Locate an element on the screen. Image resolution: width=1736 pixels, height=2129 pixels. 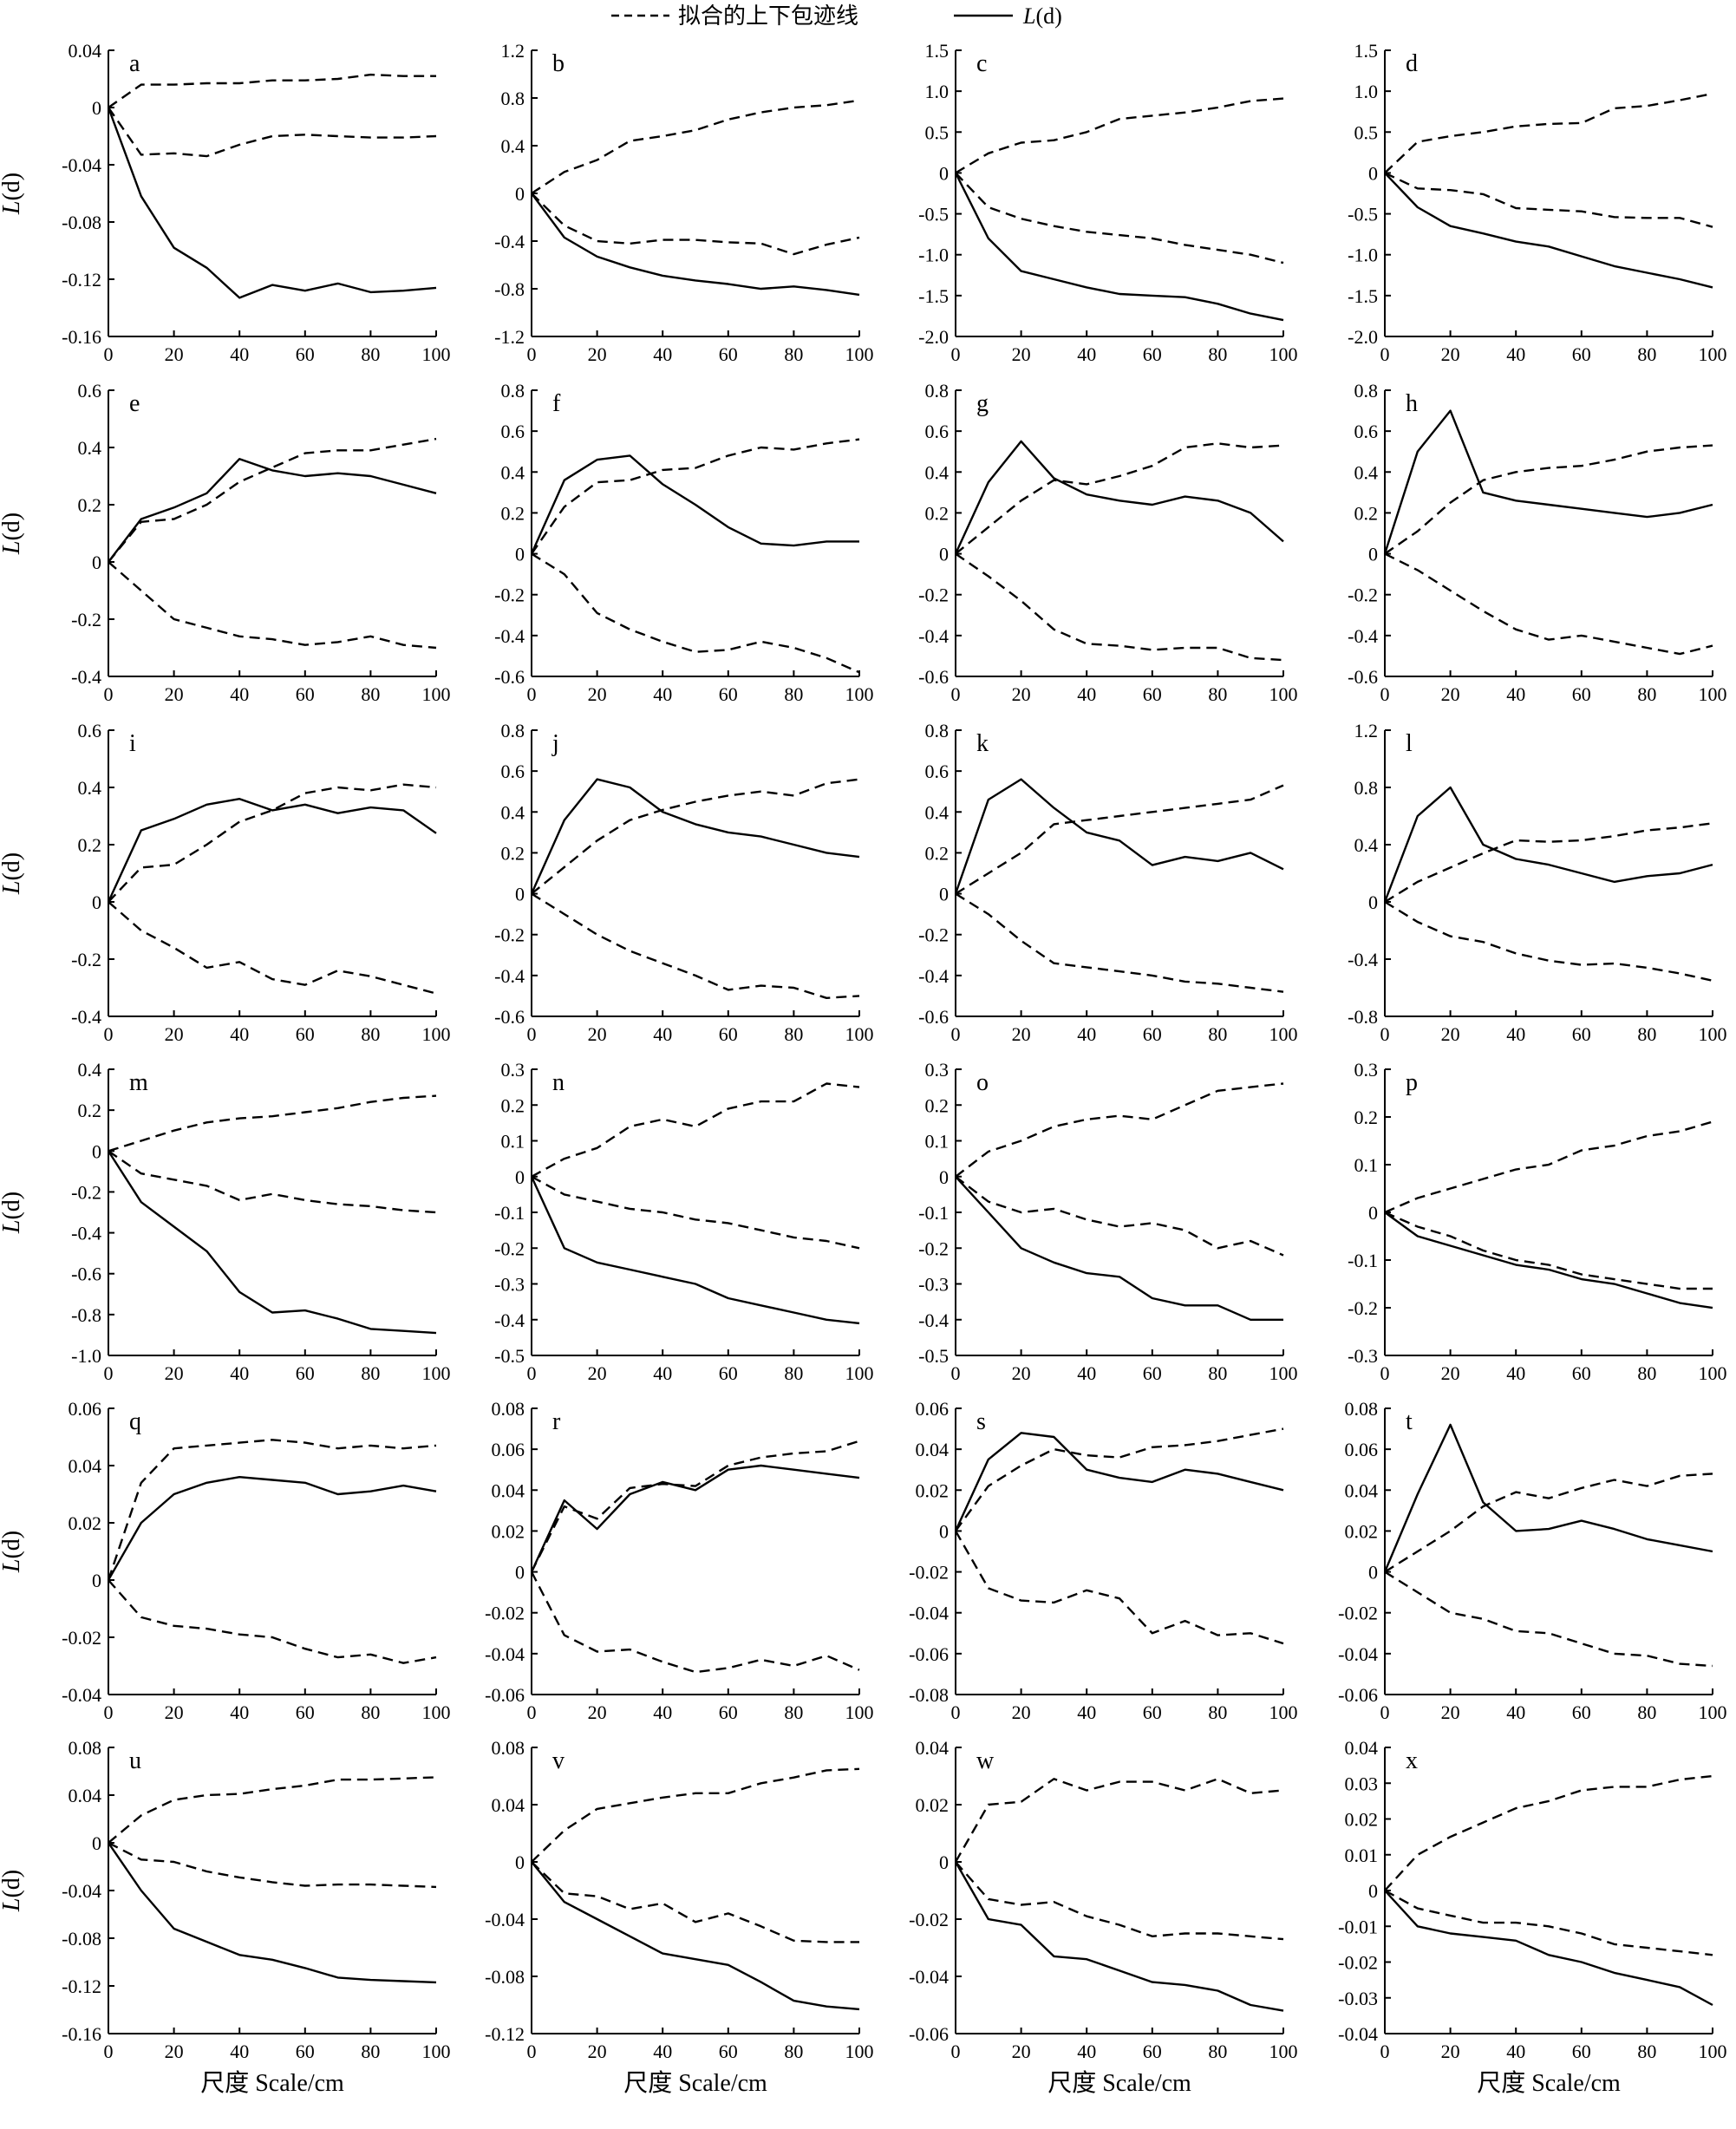
panel-label: e is located at coordinates (134, 403).